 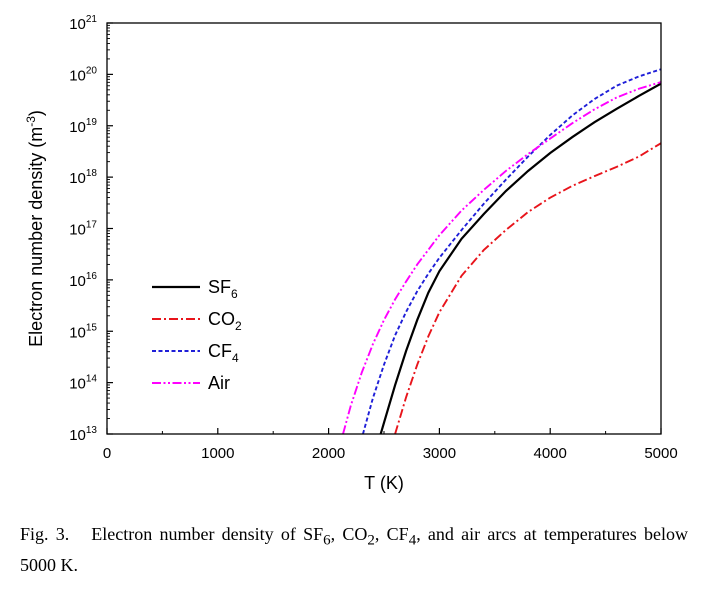 What do you see at coordinates (225, 321) in the screenshot?
I see `legend-label-co2: CO2` at bounding box center [225, 321].